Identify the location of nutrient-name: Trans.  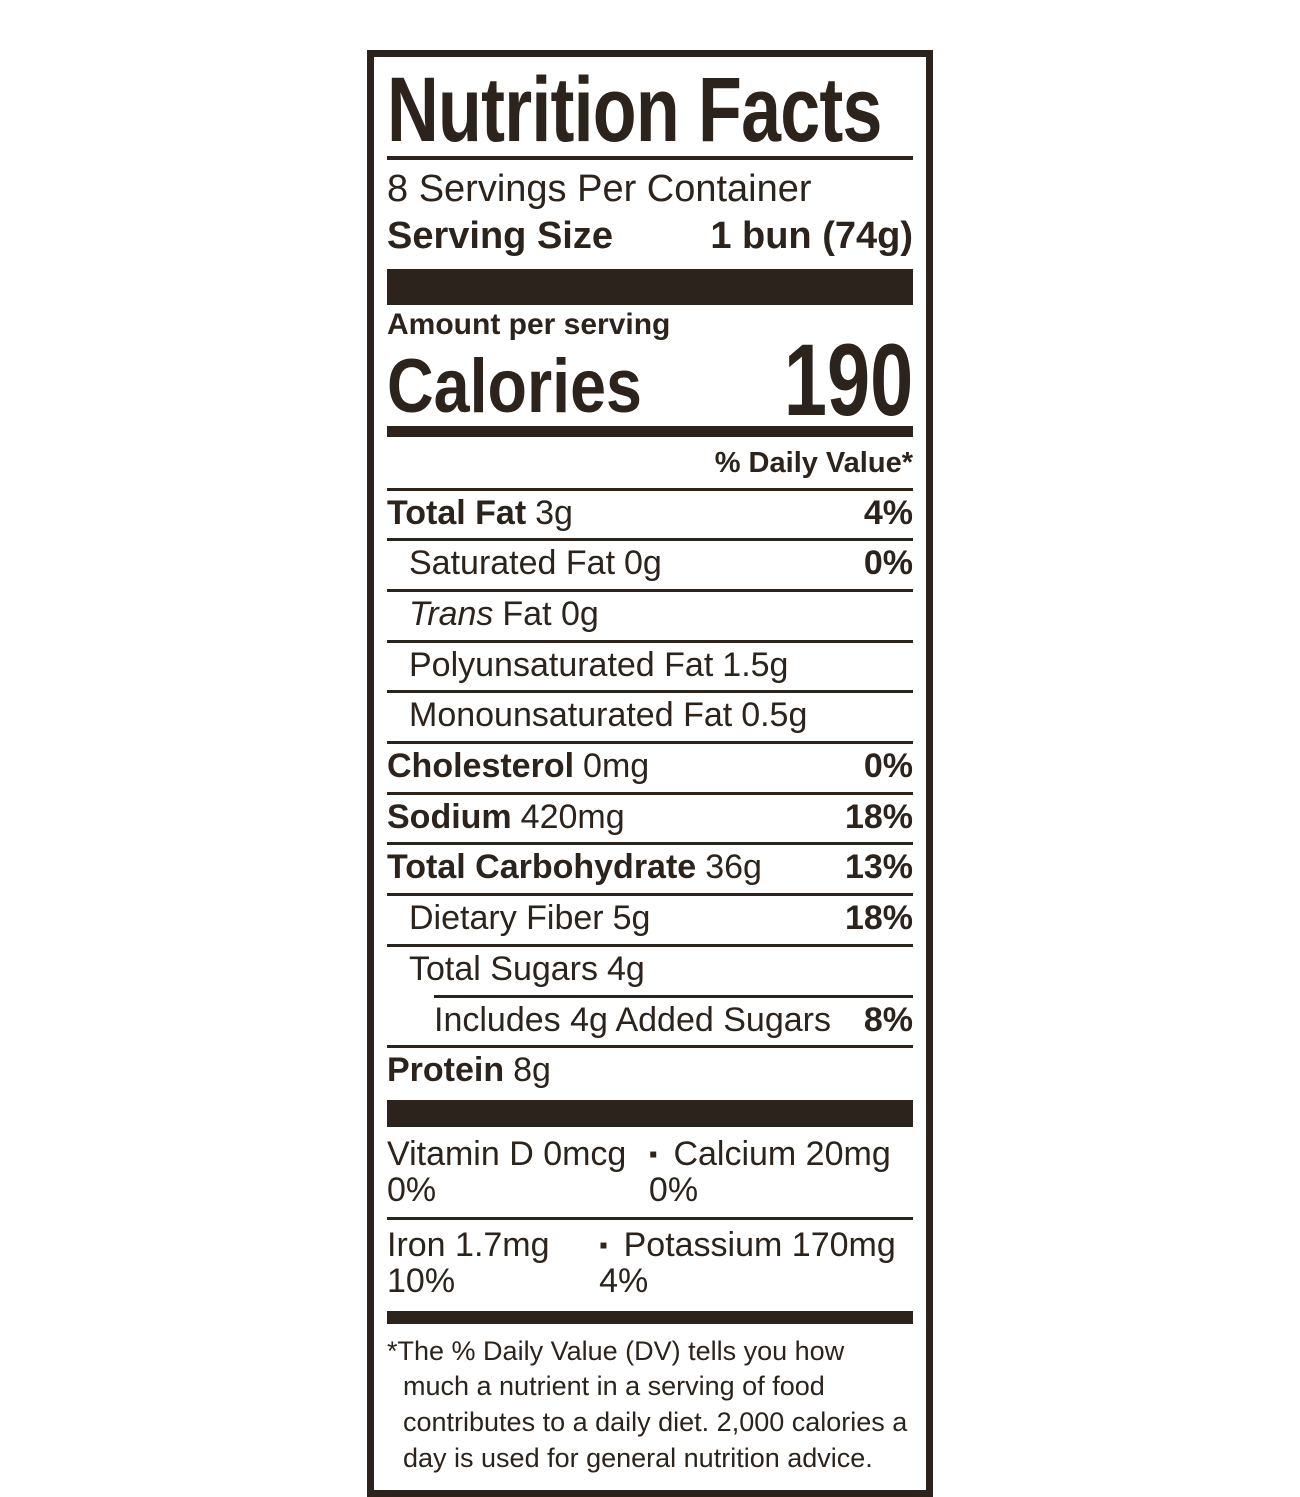
(451, 614).